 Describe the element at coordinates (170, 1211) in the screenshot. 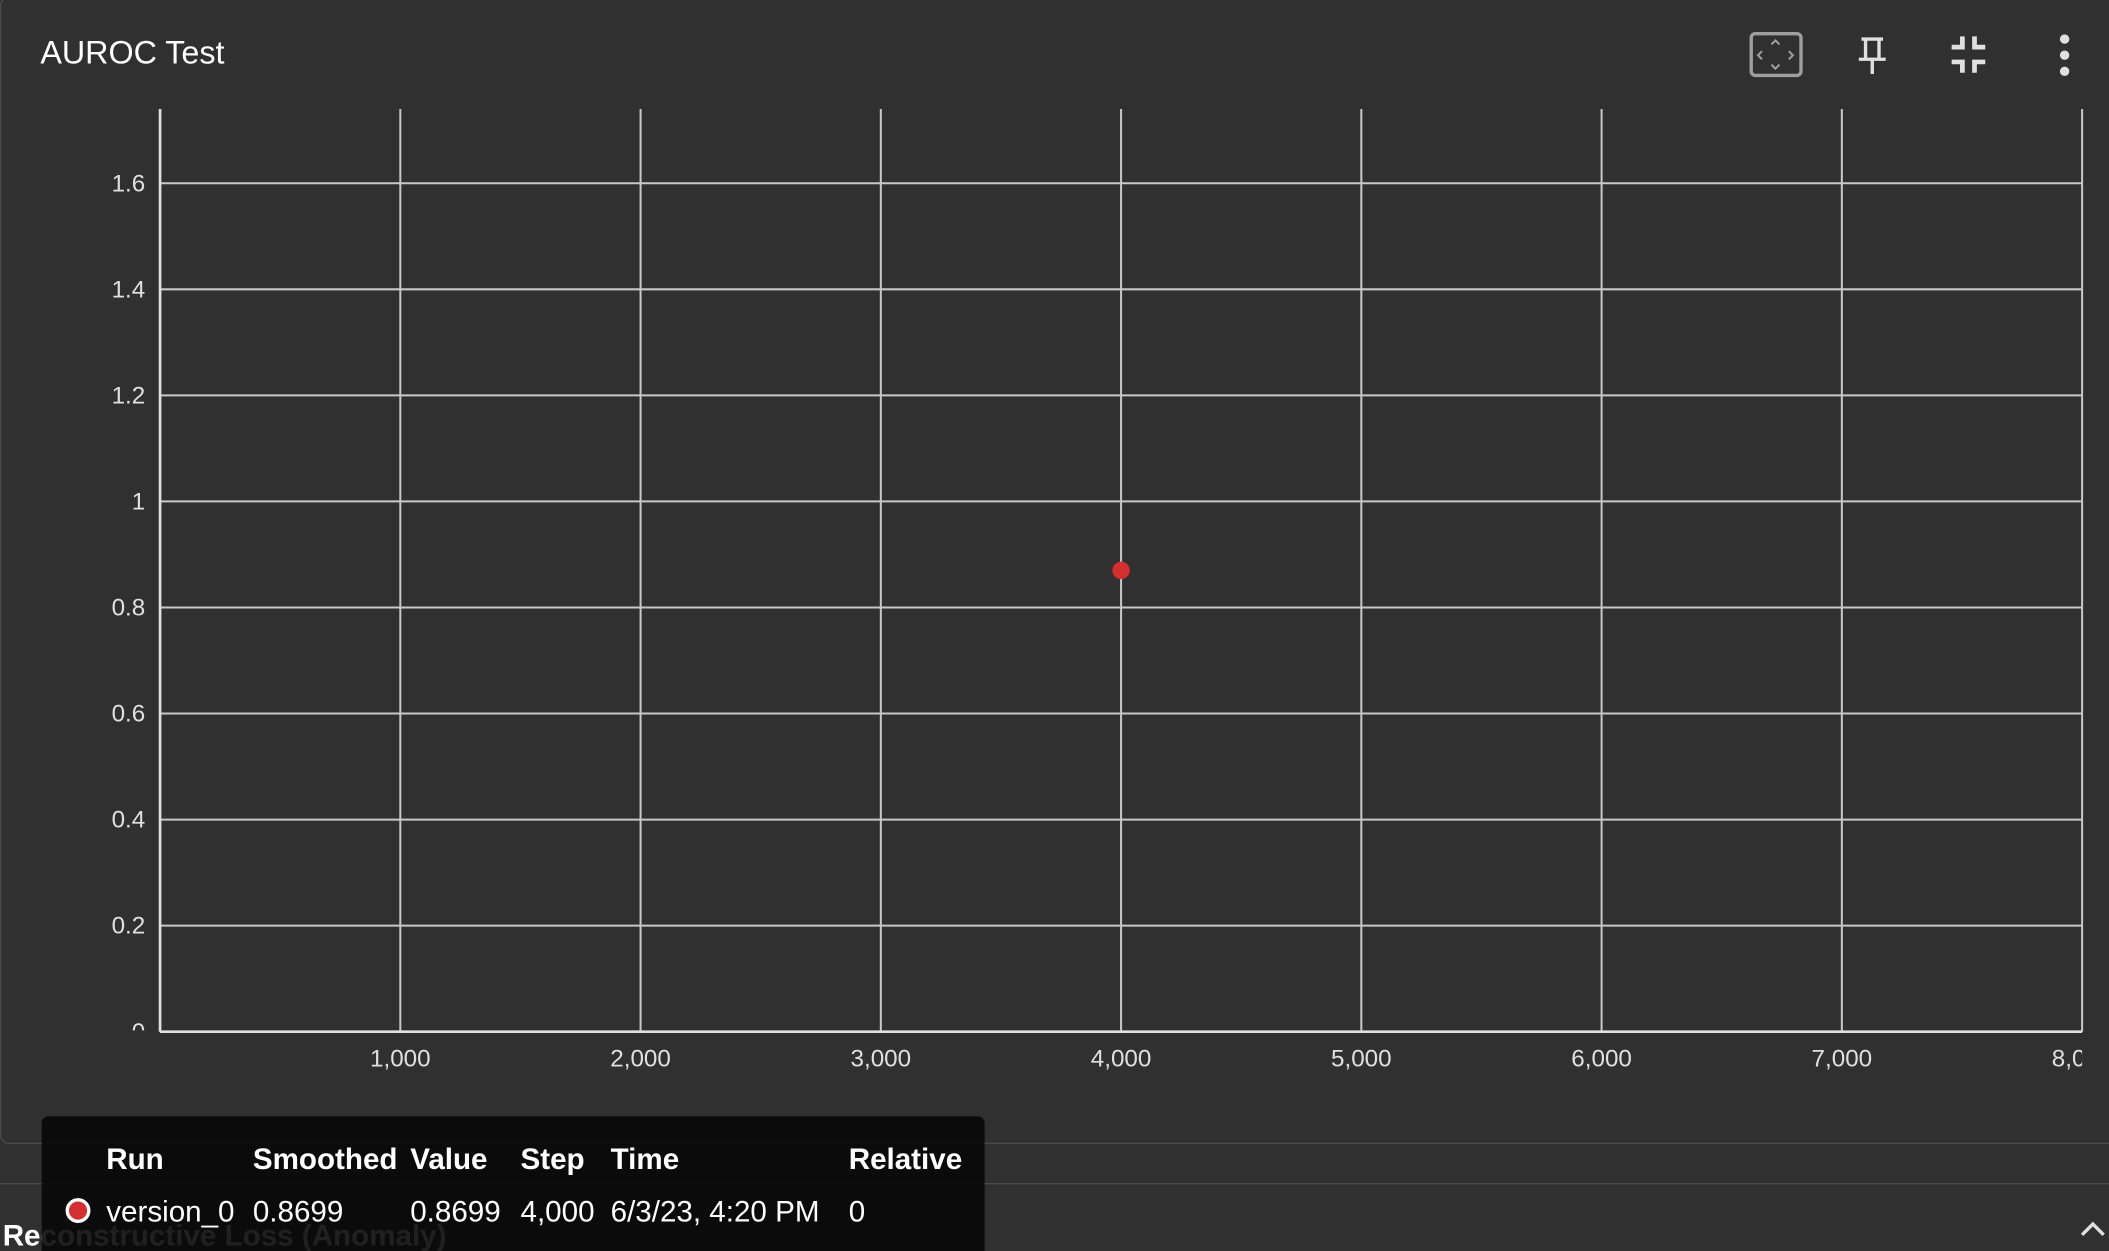

I see `run-name: version_0` at that location.